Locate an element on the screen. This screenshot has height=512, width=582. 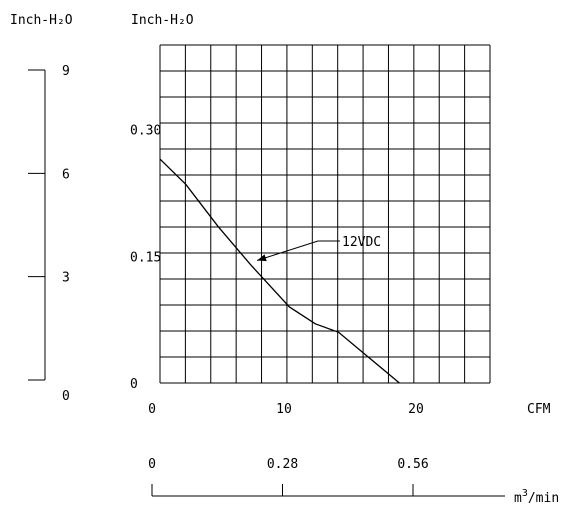
annotation-arrowhead is located at coordinates (262, 258).